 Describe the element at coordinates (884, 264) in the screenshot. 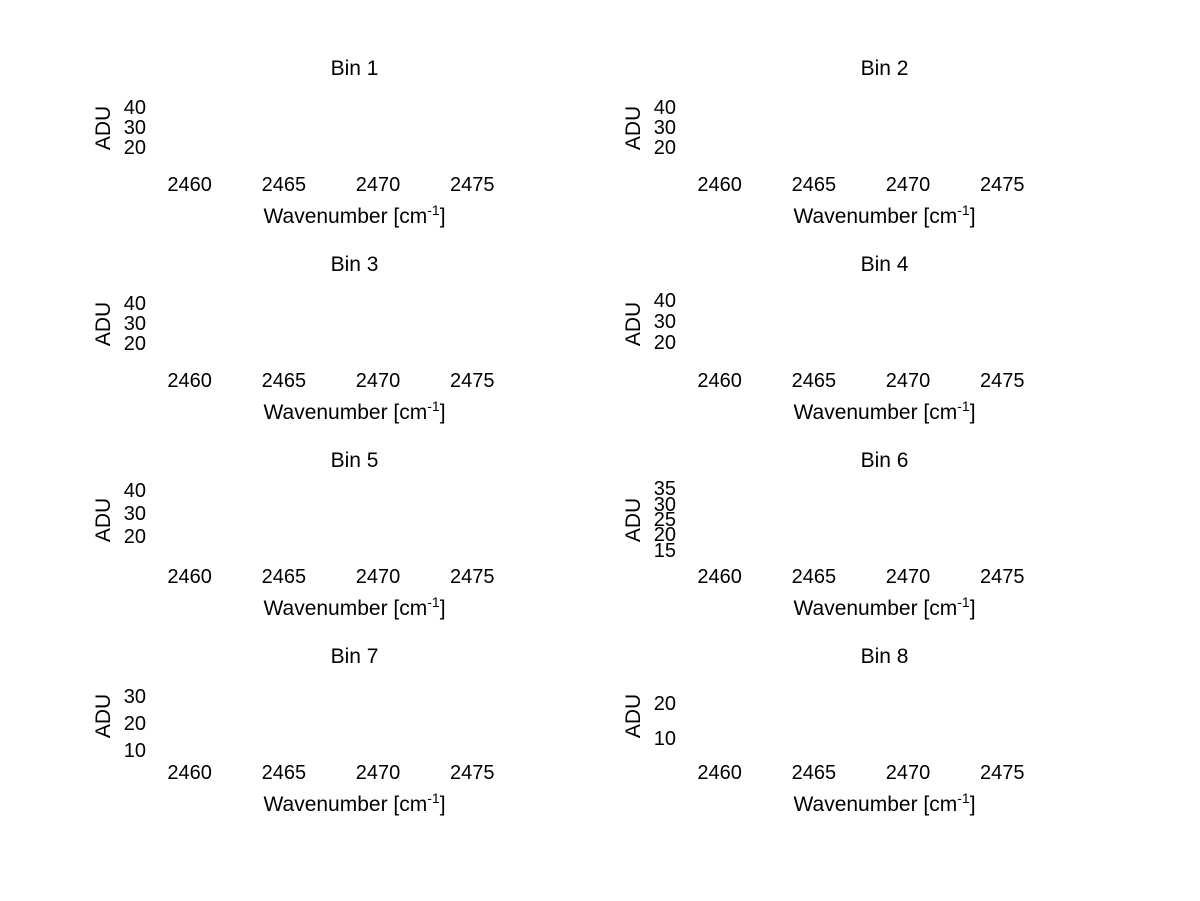

I see `plot-title: Bin 4` at that location.